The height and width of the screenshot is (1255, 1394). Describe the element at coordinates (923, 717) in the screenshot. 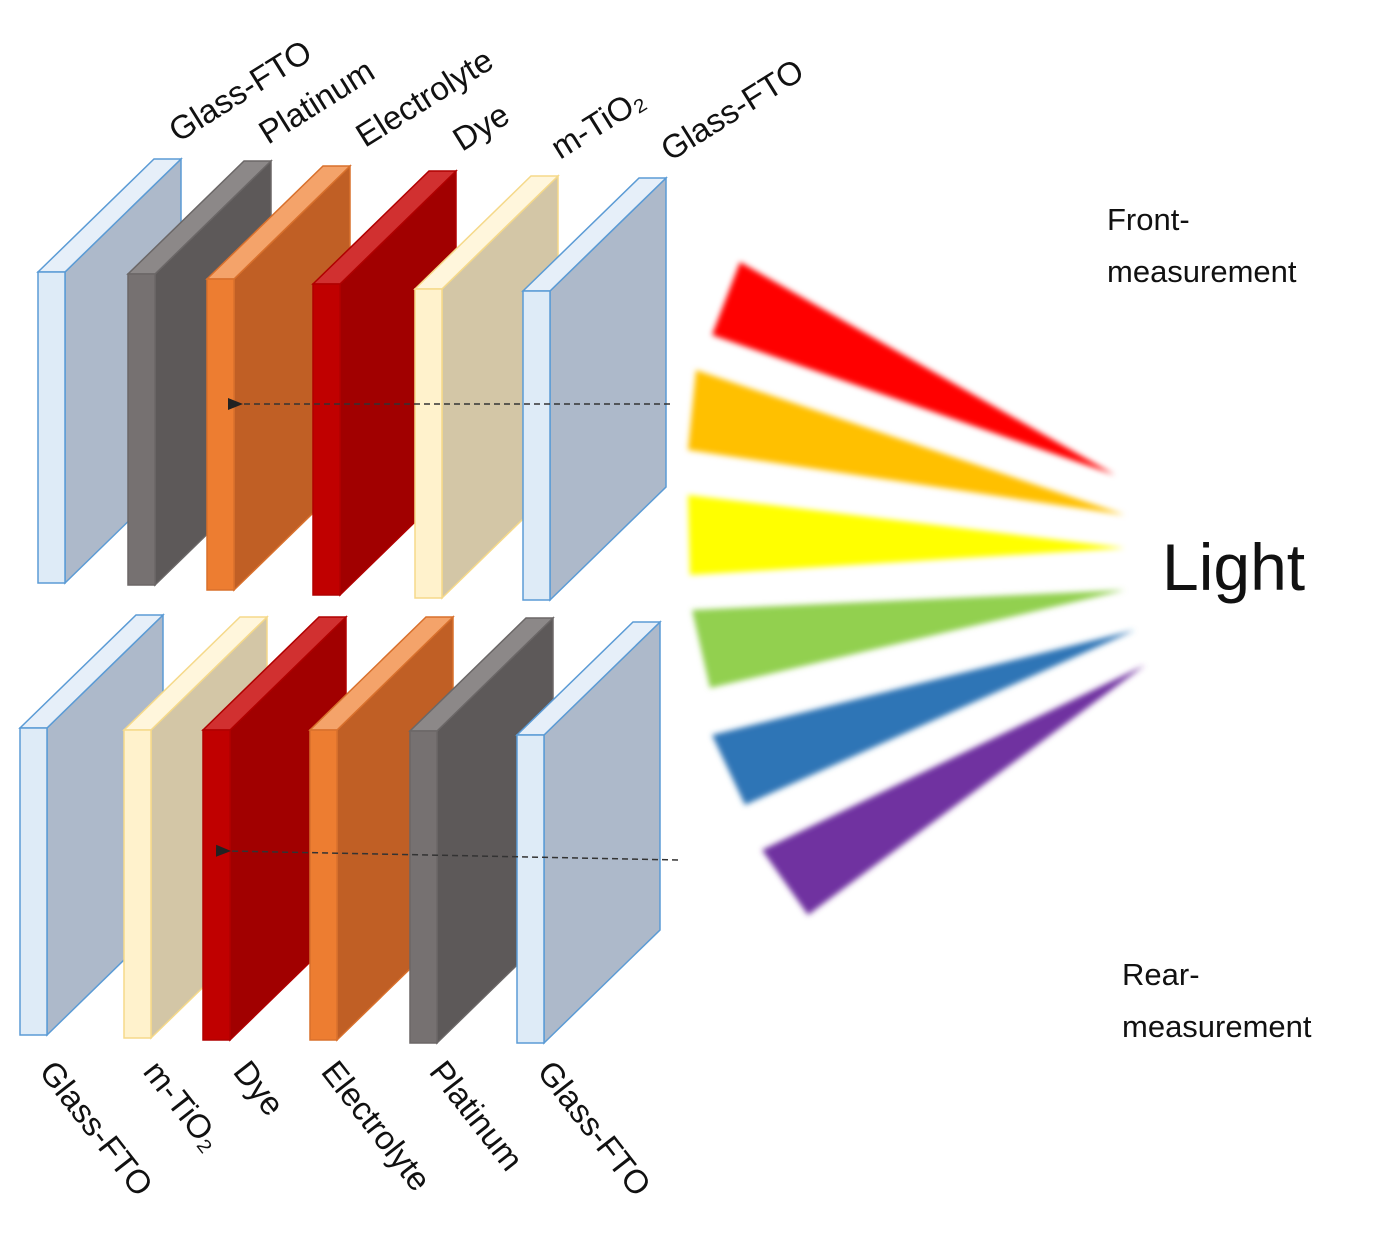

I see `ray-blue` at that location.